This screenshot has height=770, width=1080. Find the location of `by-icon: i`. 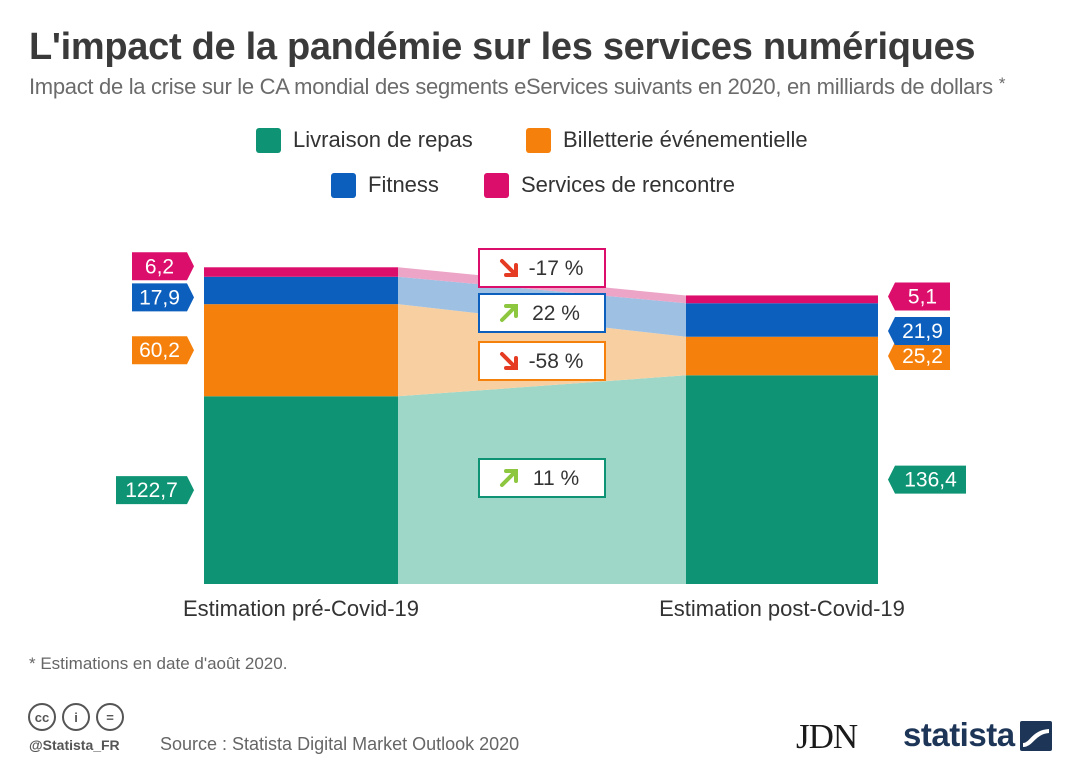

by-icon: i is located at coordinates (76, 717).